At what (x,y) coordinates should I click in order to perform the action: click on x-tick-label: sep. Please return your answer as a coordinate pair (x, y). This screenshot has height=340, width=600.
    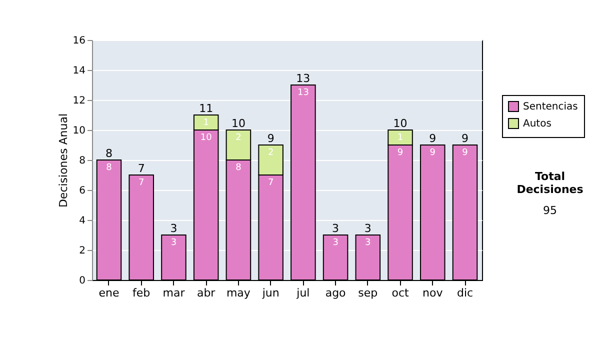
    Looking at the image, I should click on (368, 293).